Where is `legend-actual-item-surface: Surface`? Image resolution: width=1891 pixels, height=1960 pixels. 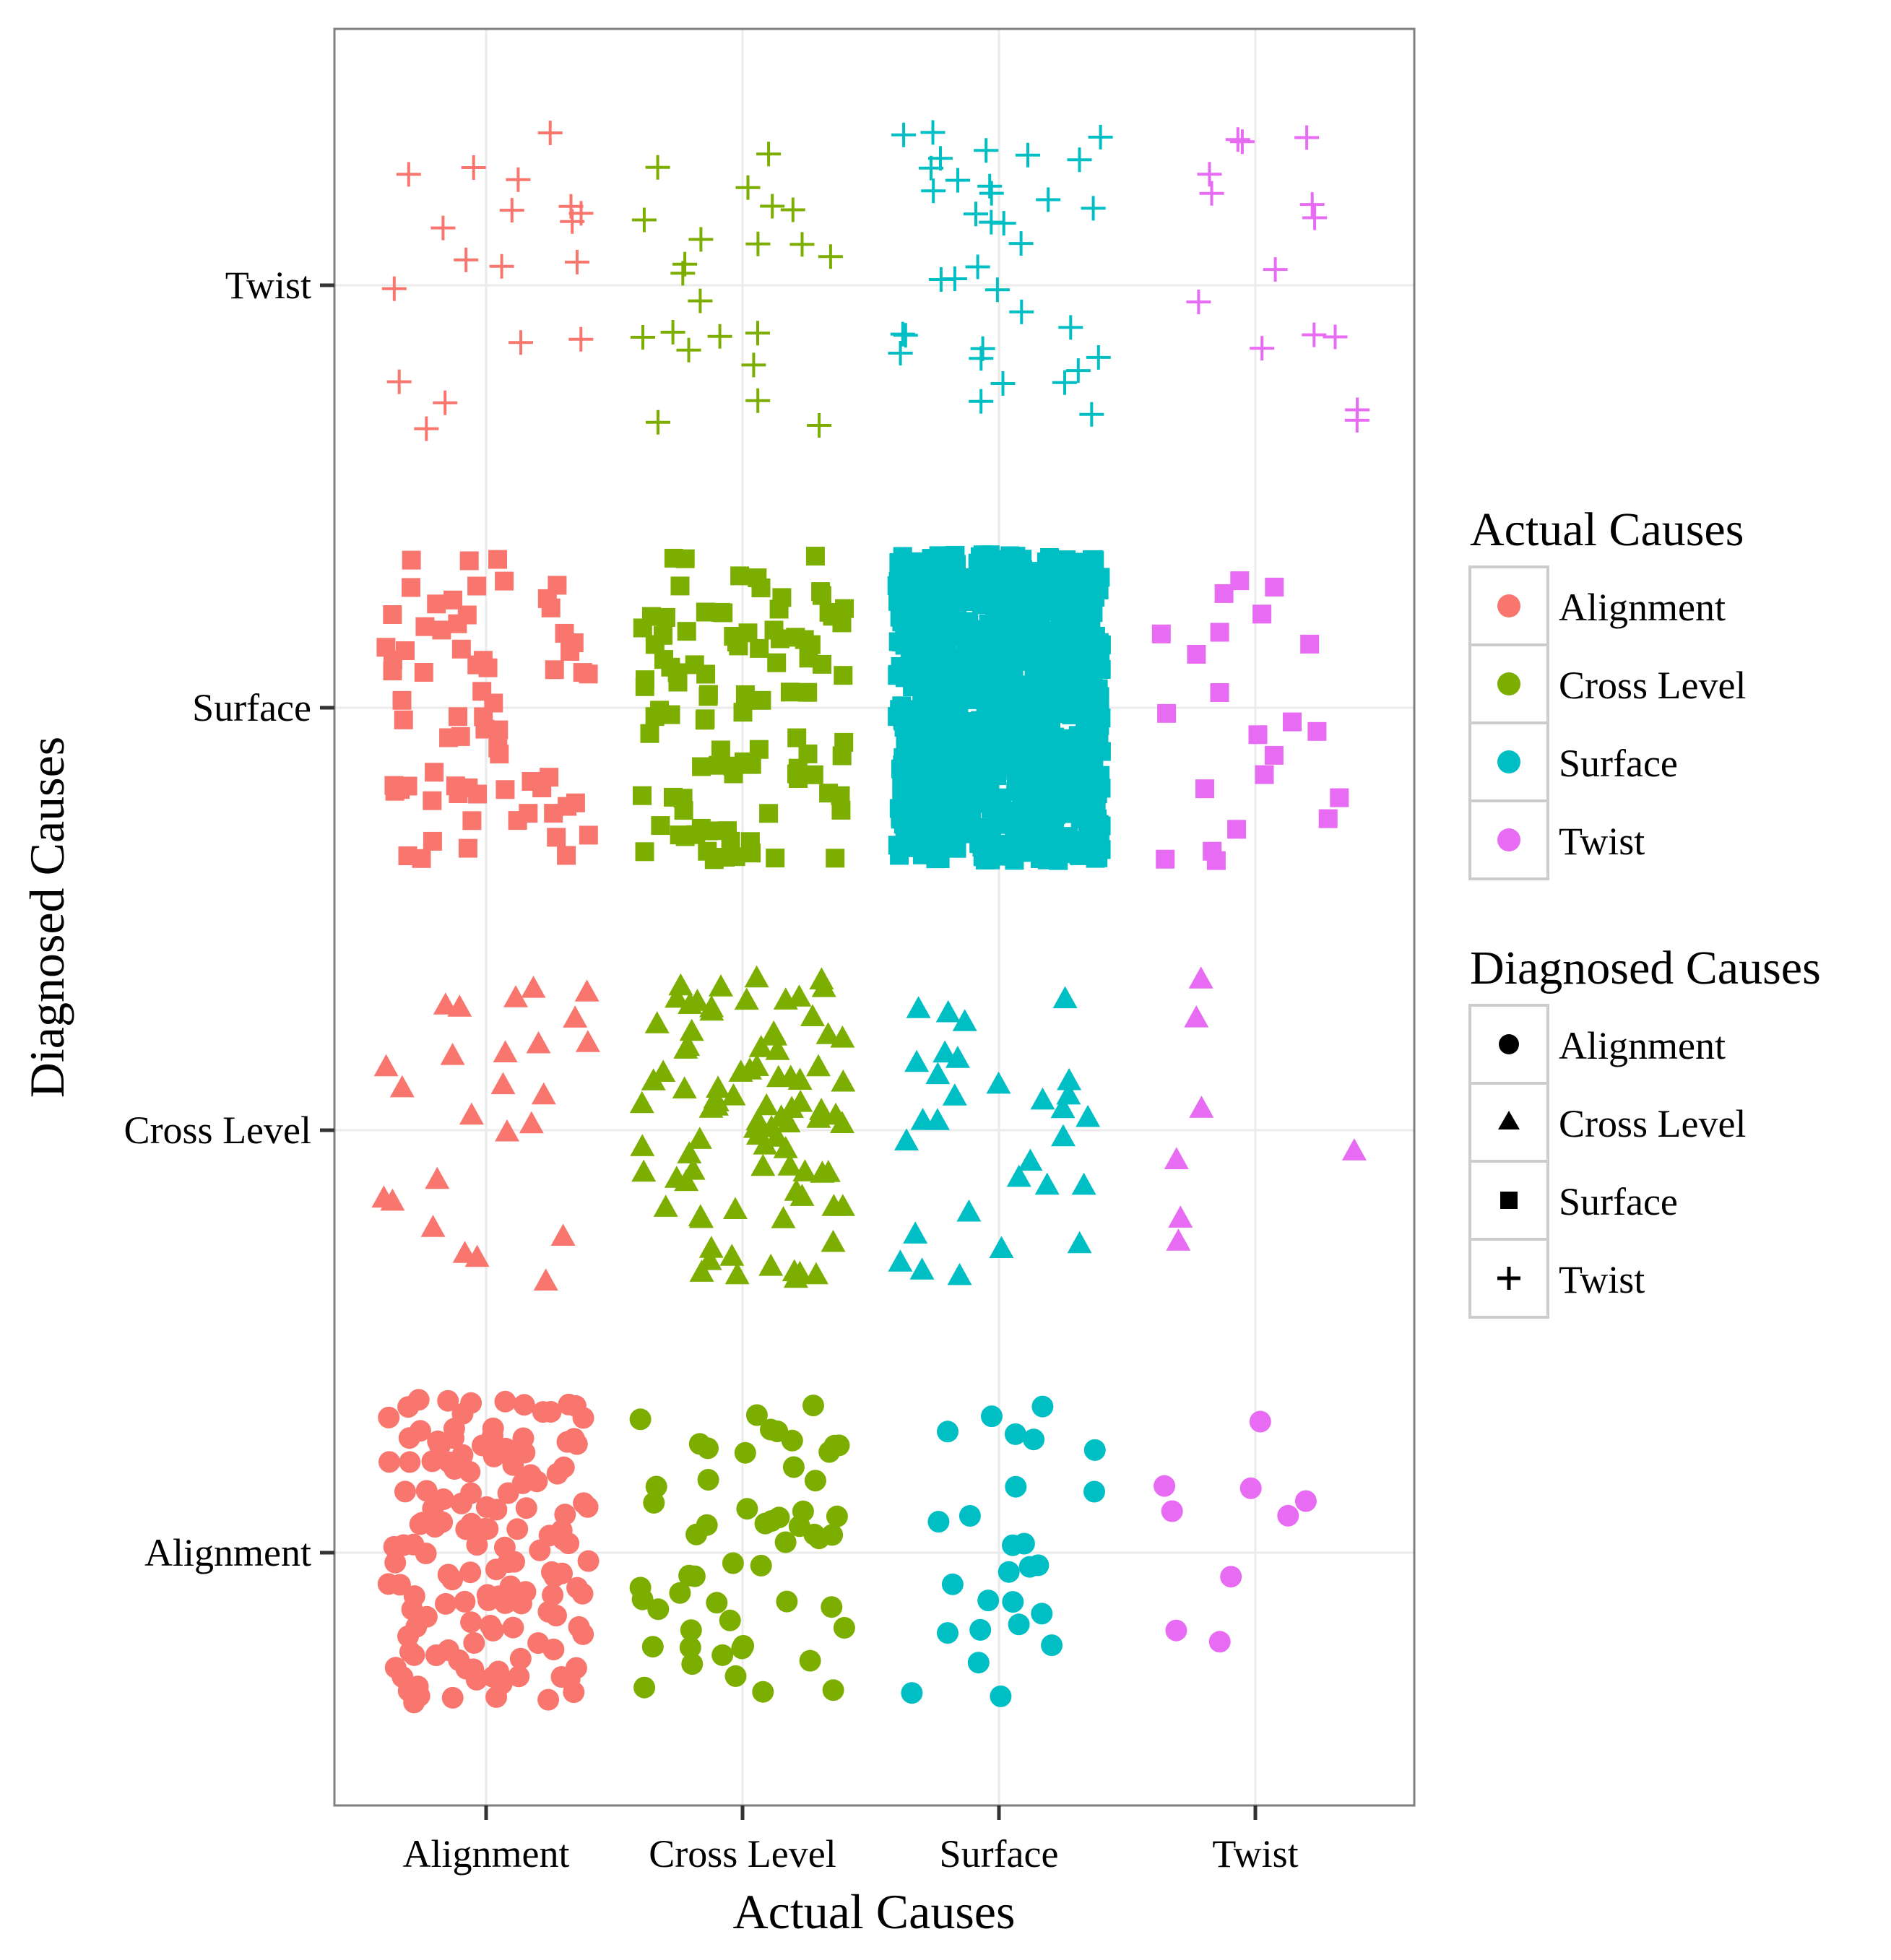
legend-actual-item-surface: Surface is located at coordinates (1573, 761).